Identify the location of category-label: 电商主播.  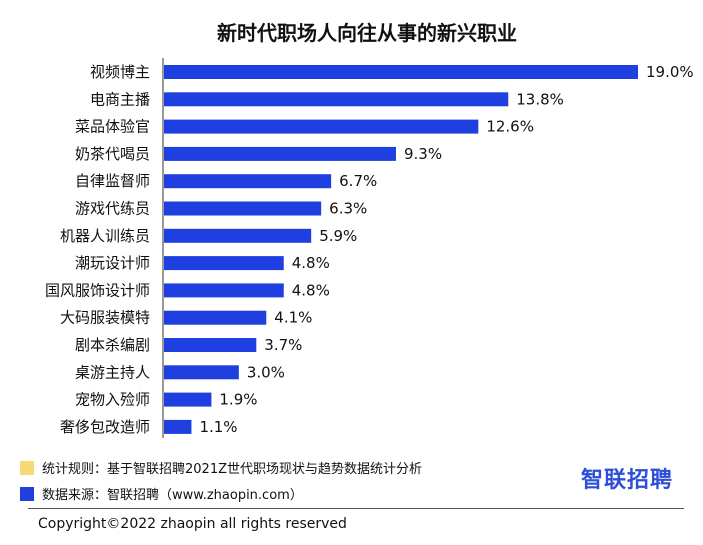
(120, 99).